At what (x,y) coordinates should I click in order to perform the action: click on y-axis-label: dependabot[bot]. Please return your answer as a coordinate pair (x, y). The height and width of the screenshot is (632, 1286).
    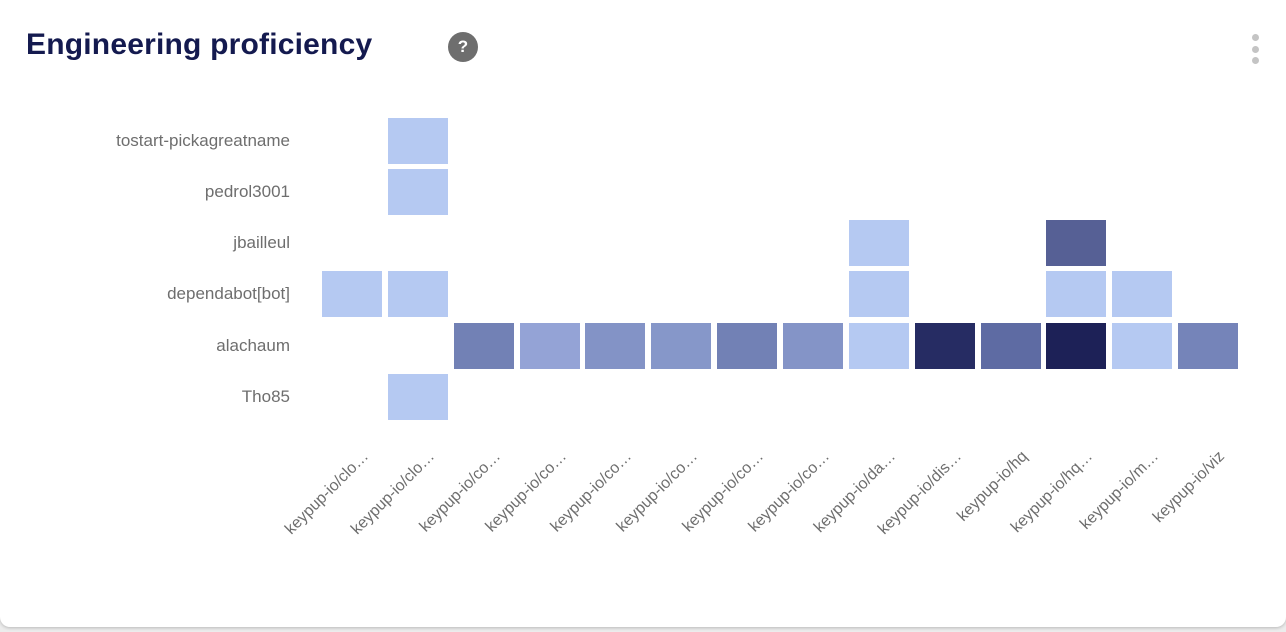
    Looking at the image, I should click on (228, 294).